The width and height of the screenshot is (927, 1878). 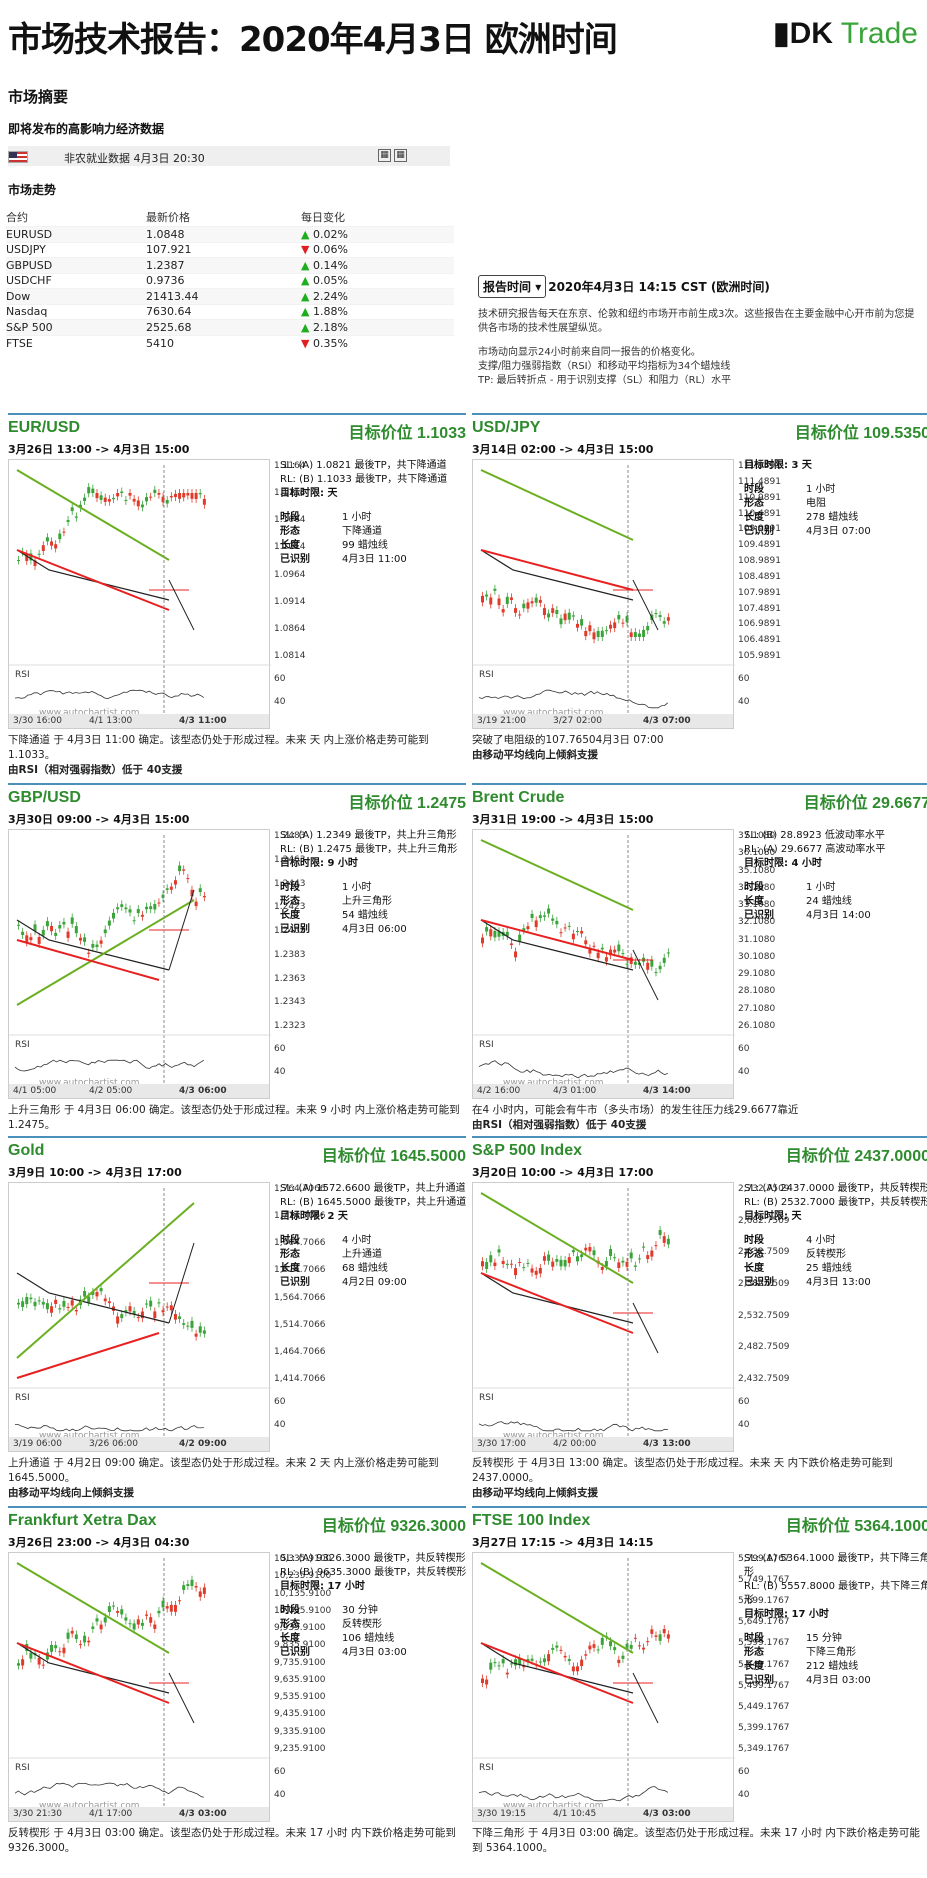 I want to click on y-tick-label: 107.4891, so click(x=759, y=608).